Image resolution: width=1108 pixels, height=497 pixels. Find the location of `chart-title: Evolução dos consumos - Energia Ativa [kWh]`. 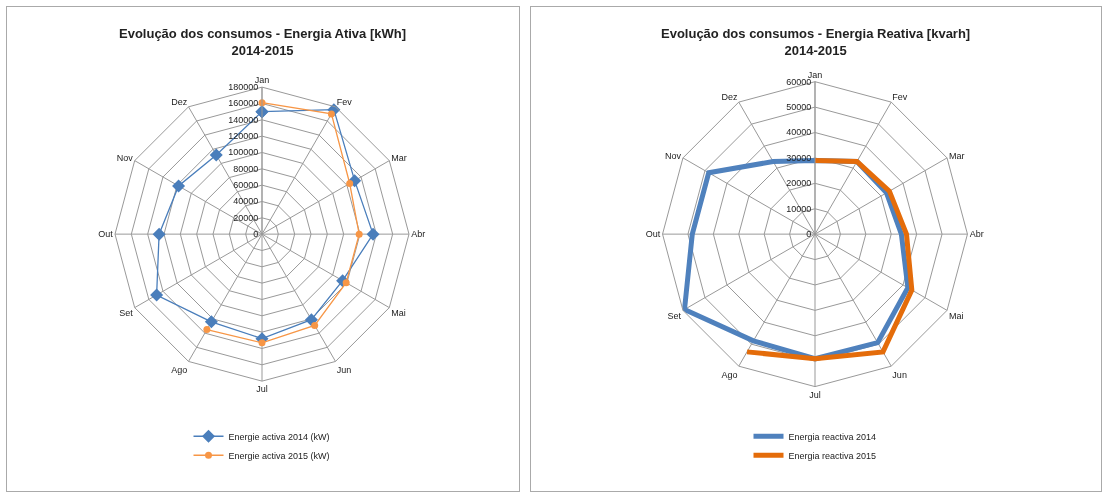

chart-title: Evolução dos consumos - Energia Ativa [kWh] is located at coordinates (263, 33).